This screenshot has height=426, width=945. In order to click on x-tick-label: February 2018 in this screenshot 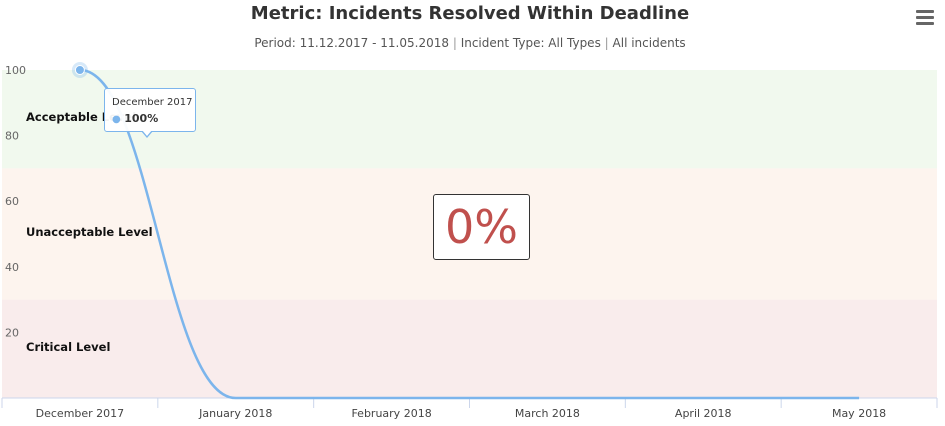, I will do `click(391, 413)`.